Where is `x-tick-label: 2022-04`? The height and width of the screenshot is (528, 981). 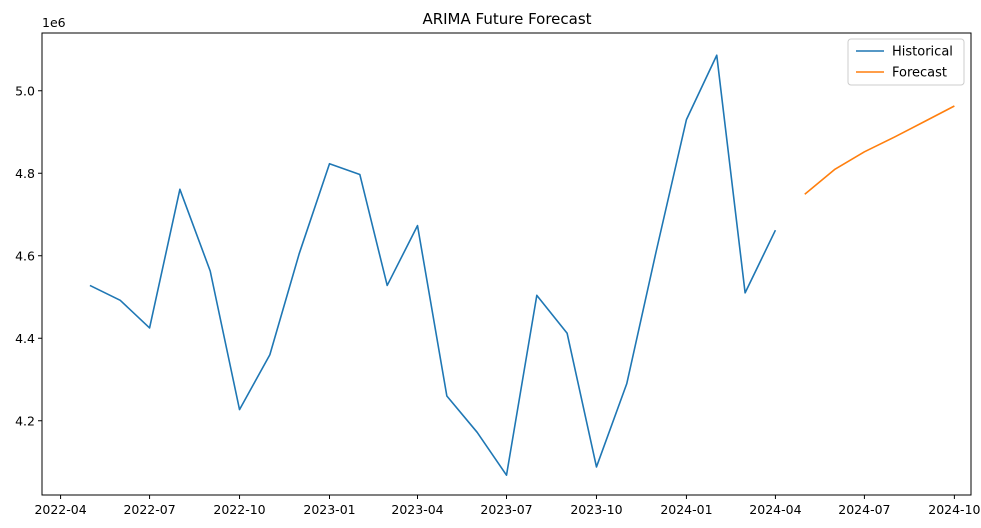 x-tick-label: 2022-04 is located at coordinates (60, 509).